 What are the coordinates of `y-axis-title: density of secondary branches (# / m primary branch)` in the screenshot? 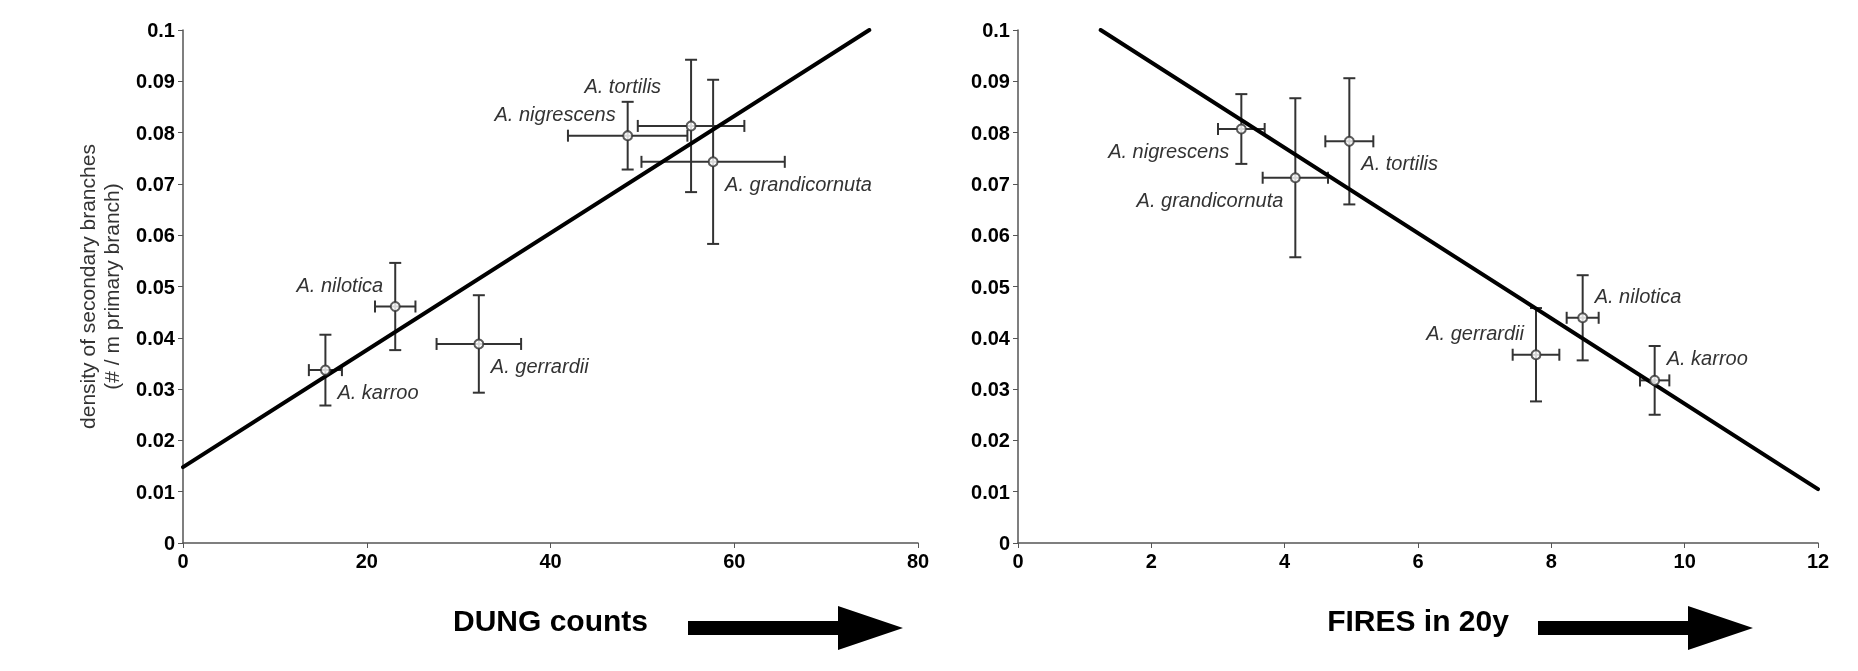 It's located at (99, 286).